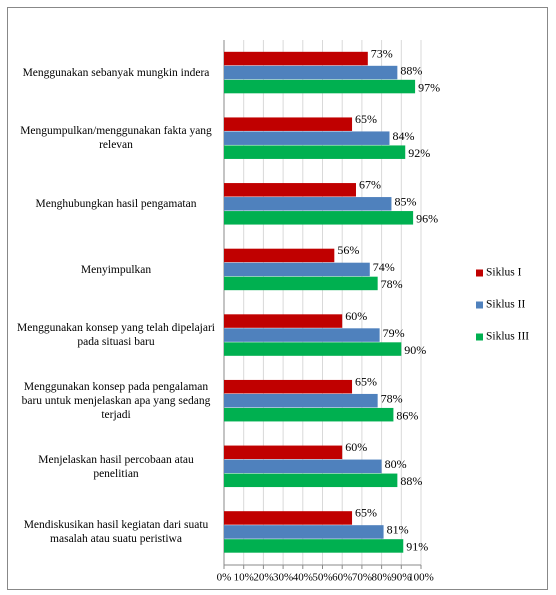 The image size is (556, 595). I want to click on data-label: 81%, so click(398, 530).